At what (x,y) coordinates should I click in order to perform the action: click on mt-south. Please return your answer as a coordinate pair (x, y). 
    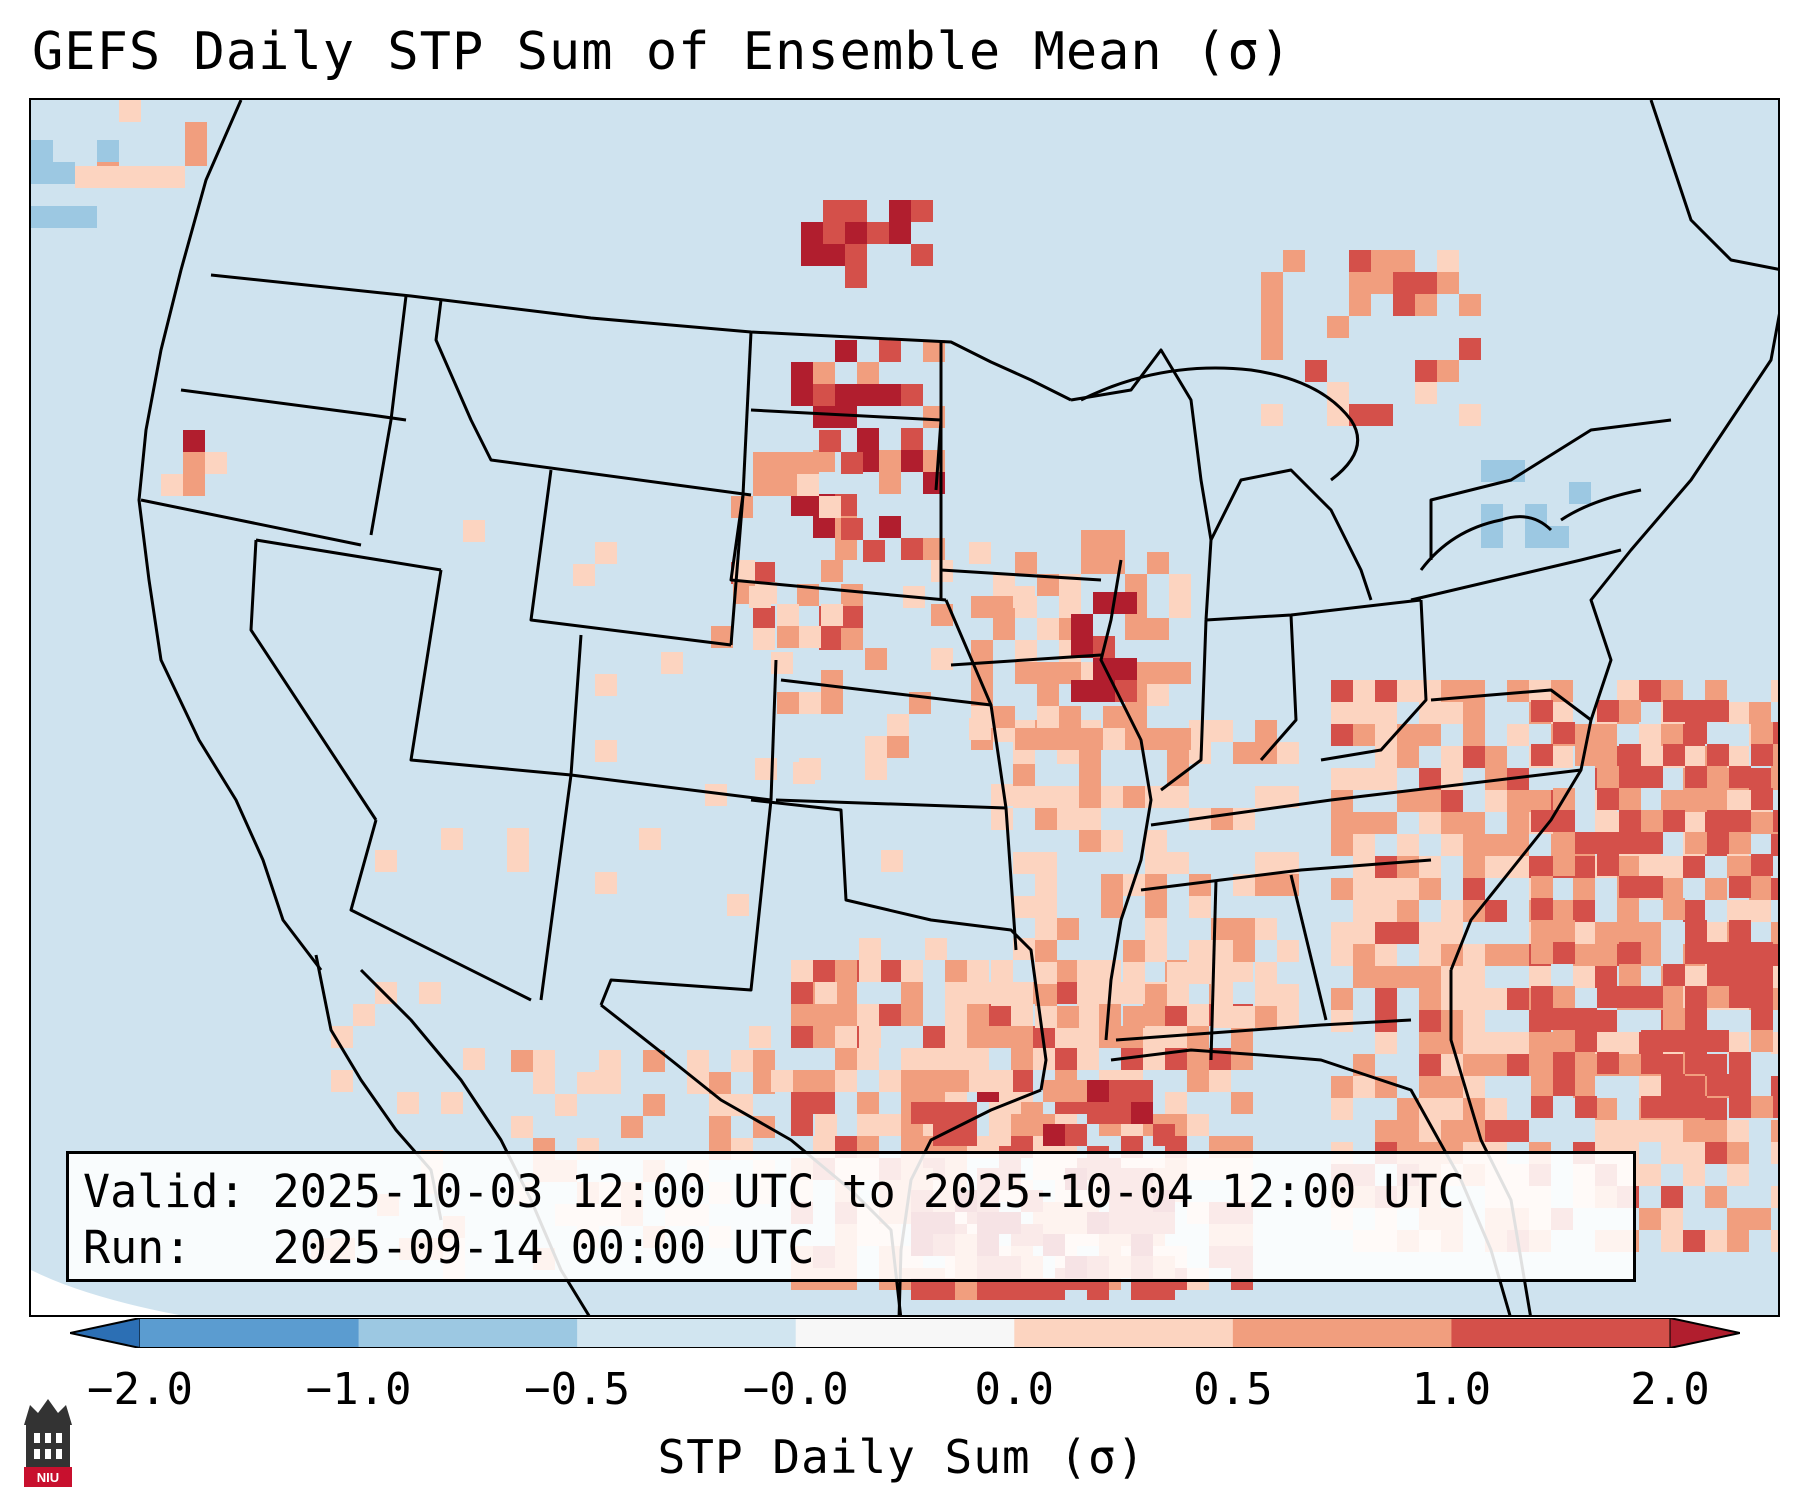
    Looking at the image, I should click on (593, 398).